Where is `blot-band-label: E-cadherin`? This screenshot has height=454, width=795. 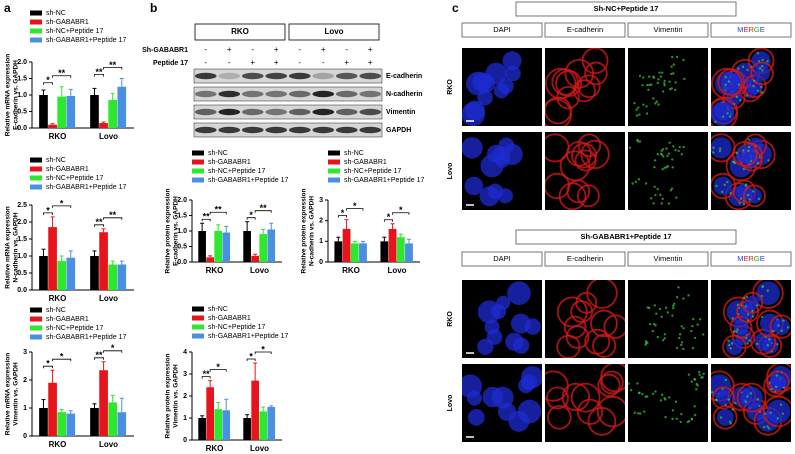 blot-band-label: E-cadherin is located at coordinates (404, 76).